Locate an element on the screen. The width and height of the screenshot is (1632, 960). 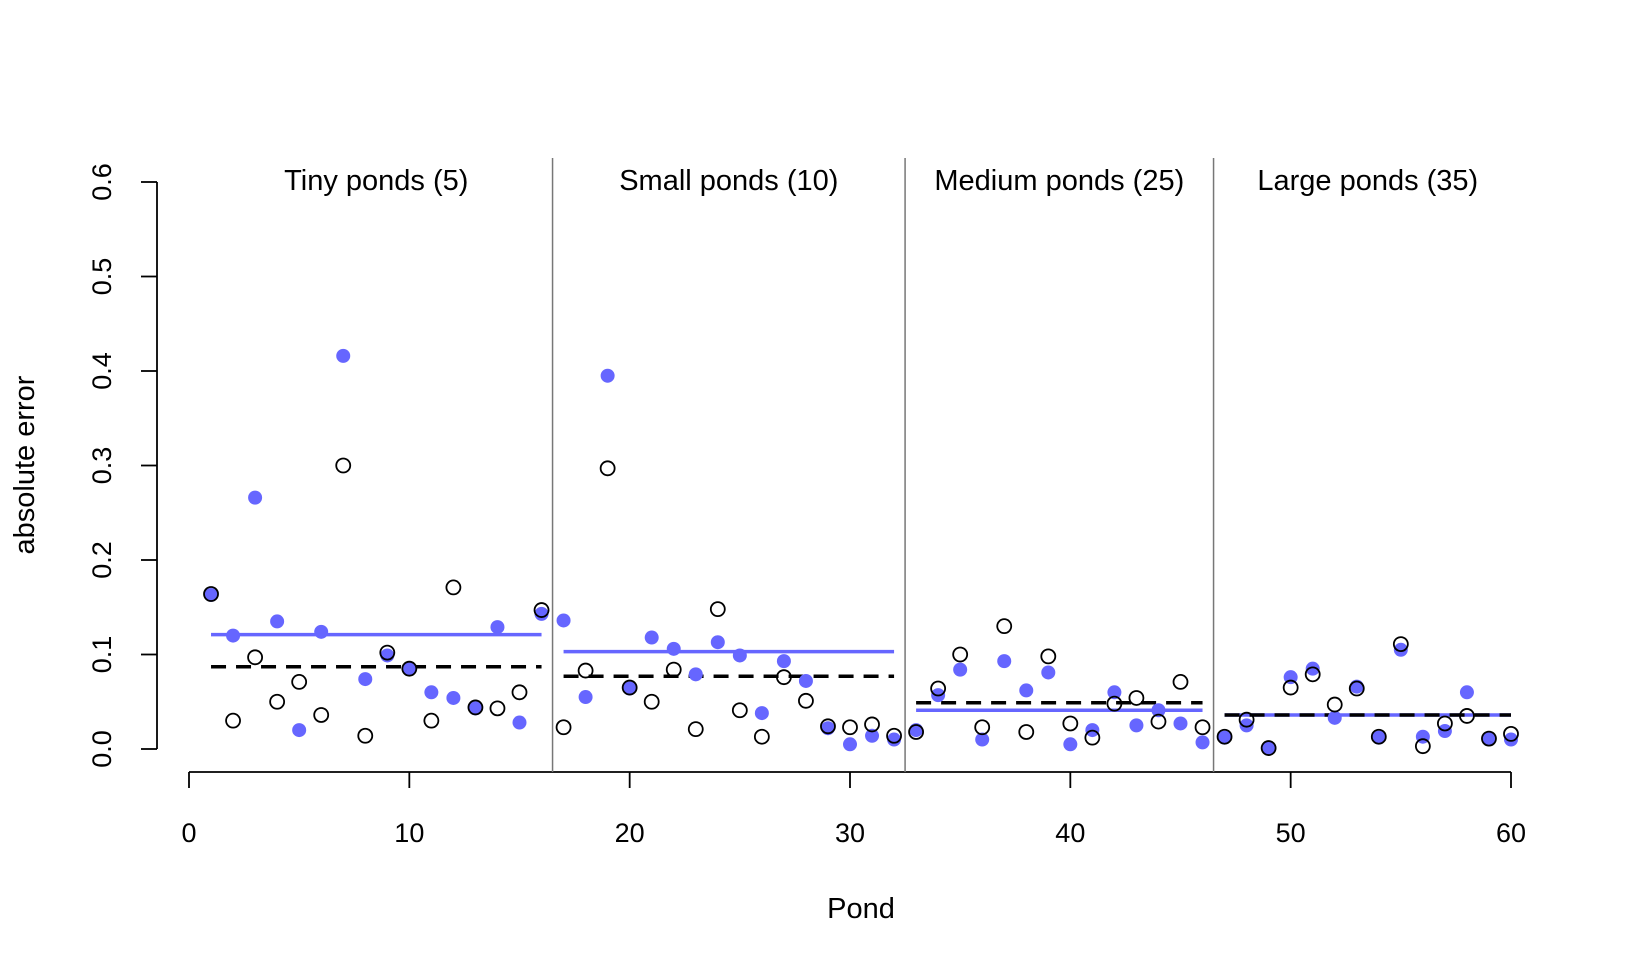
y-tick-label: 0.4 is located at coordinates (102, 371).